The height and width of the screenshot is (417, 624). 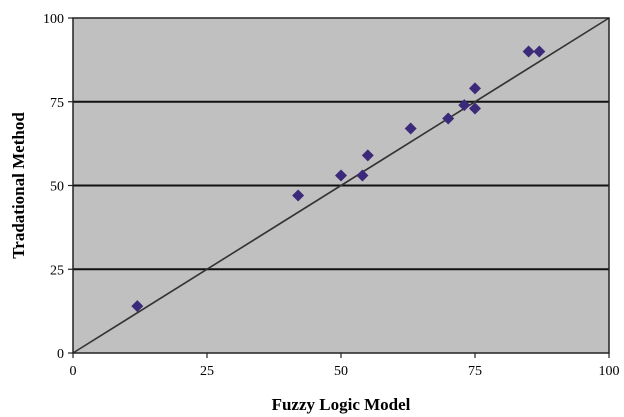 What do you see at coordinates (207, 371) in the screenshot?
I see `x-tick-label: 25` at bounding box center [207, 371].